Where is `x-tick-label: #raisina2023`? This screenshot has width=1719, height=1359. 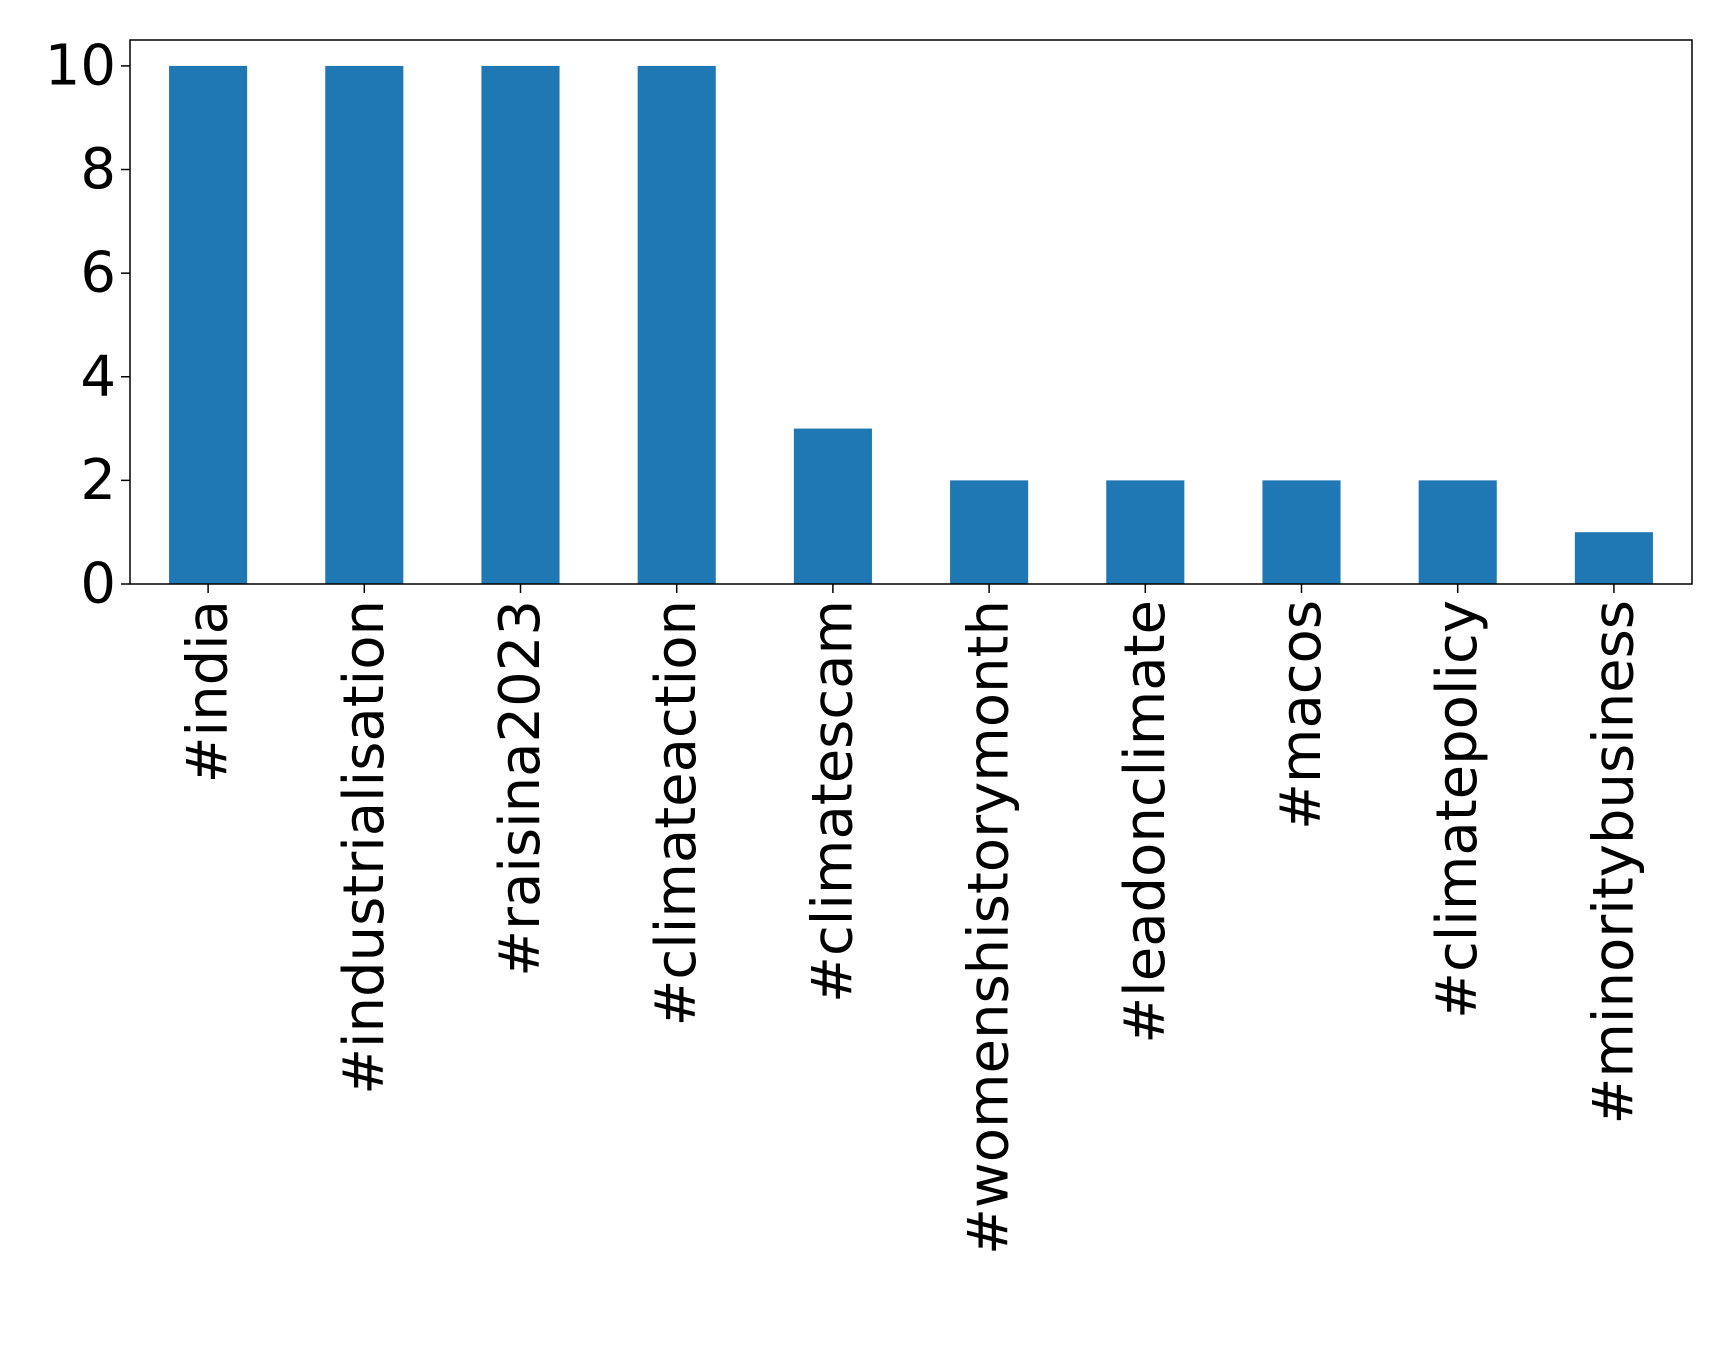 x-tick-label: #raisina2023 is located at coordinates (520, 788).